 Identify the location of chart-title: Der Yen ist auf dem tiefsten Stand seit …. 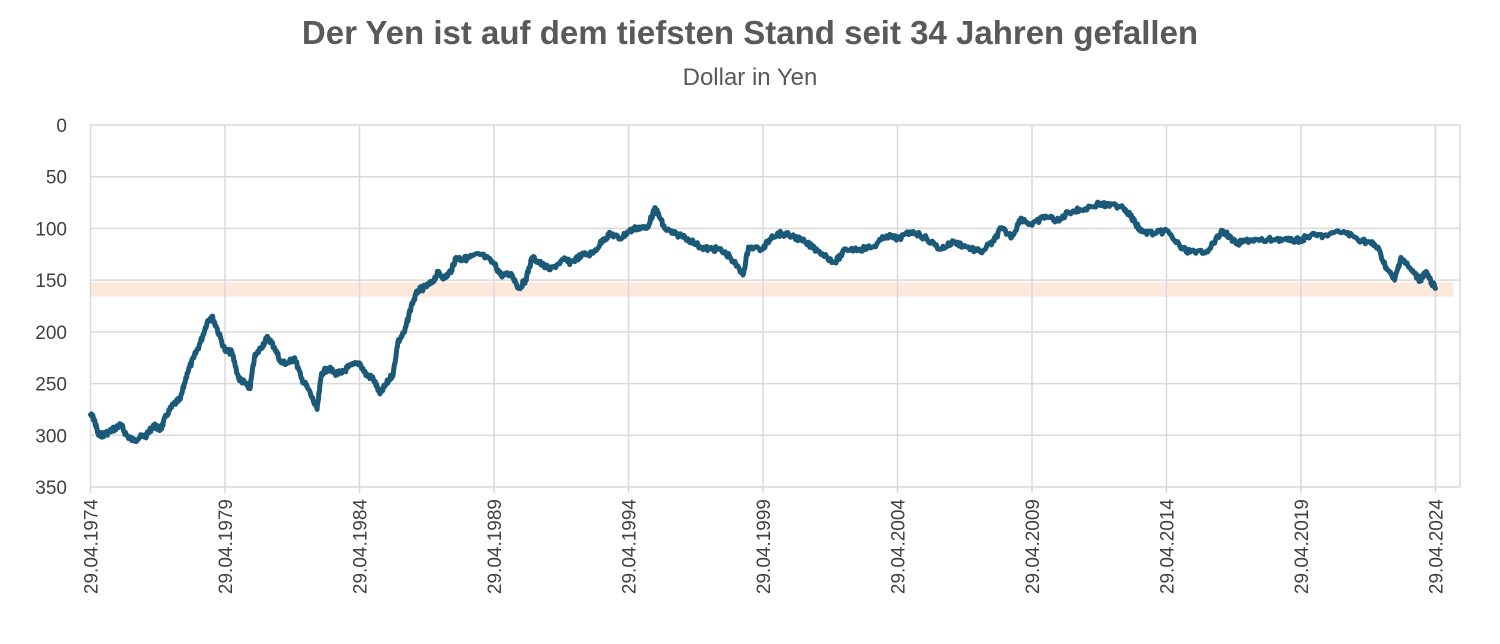
(750, 32).